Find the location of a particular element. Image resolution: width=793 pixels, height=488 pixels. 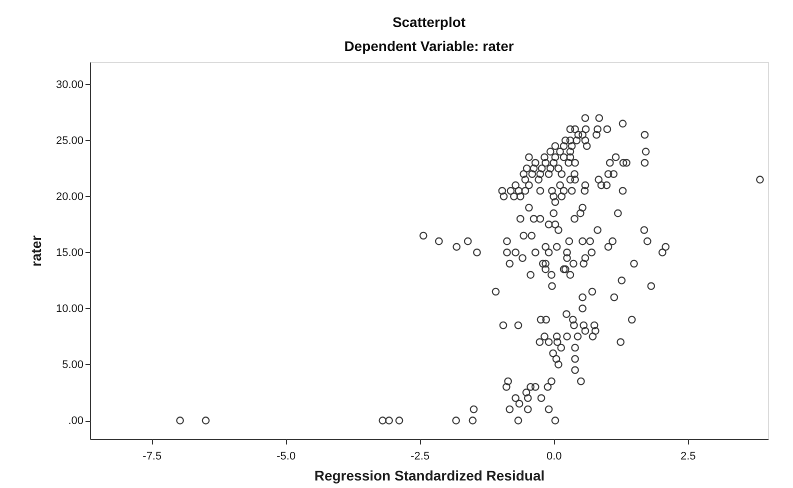

y-tick-label: 15.00 is located at coordinates (70, 252).